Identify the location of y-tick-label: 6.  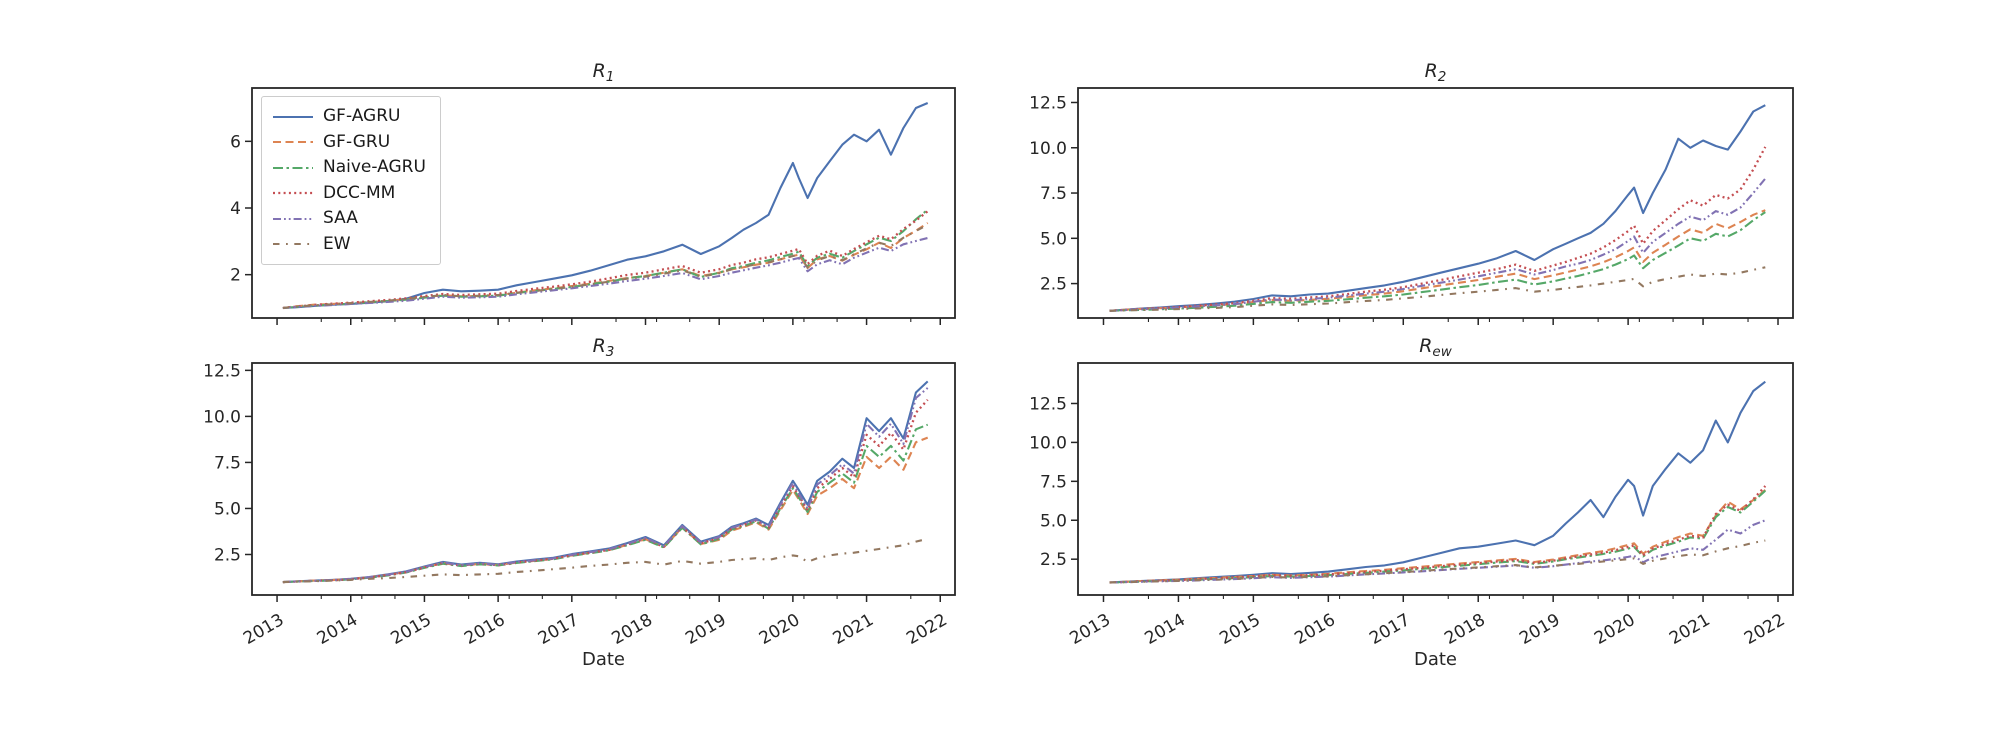
(235, 142).